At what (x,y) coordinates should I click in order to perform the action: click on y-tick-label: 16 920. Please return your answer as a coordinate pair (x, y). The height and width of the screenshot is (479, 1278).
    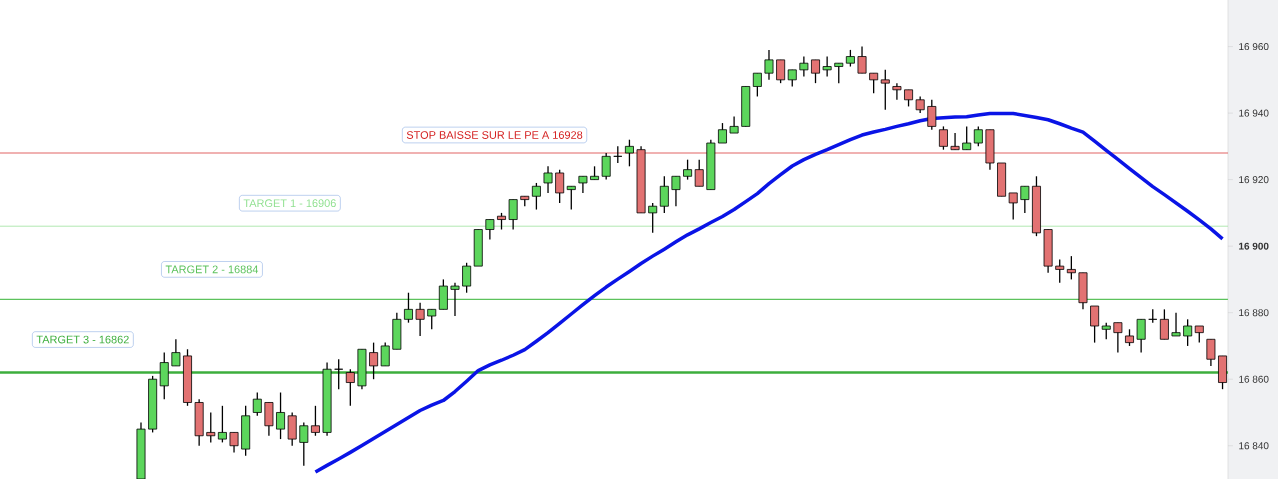
    Looking at the image, I should click on (1254, 180).